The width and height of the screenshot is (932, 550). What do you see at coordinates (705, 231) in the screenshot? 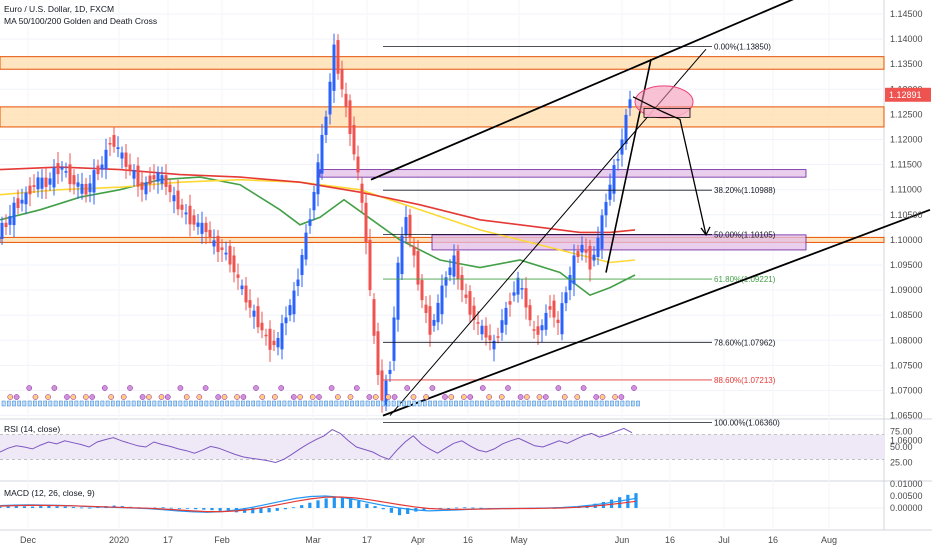
I see `projection-arrowhead` at bounding box center [705, 231].